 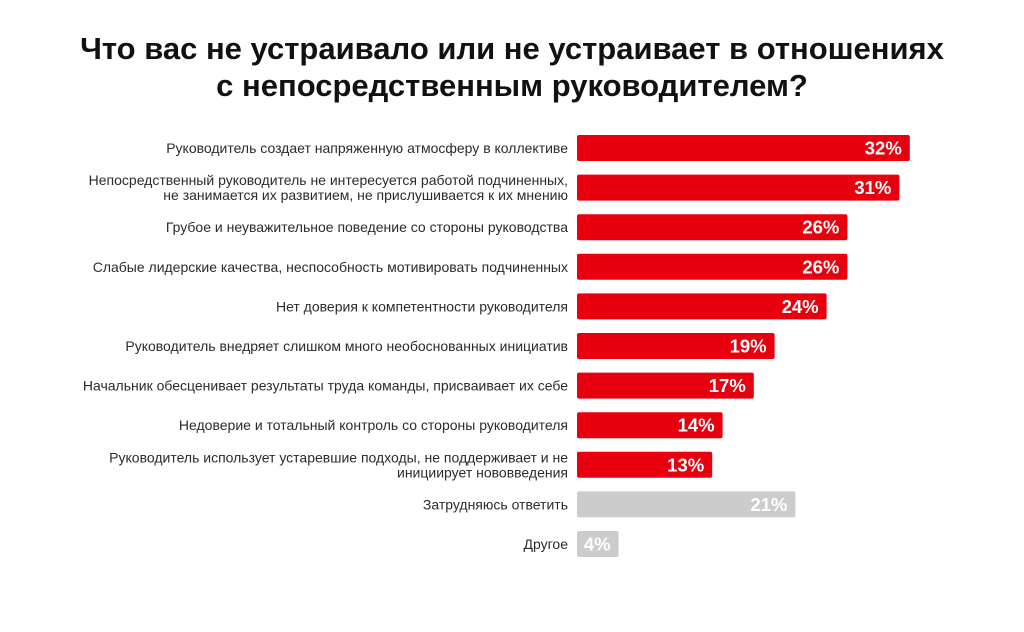 What do you see at coordinates (872, 187) in the screenshot?
I see `bar-value-label: 31%` at bounding box center [872, 187].